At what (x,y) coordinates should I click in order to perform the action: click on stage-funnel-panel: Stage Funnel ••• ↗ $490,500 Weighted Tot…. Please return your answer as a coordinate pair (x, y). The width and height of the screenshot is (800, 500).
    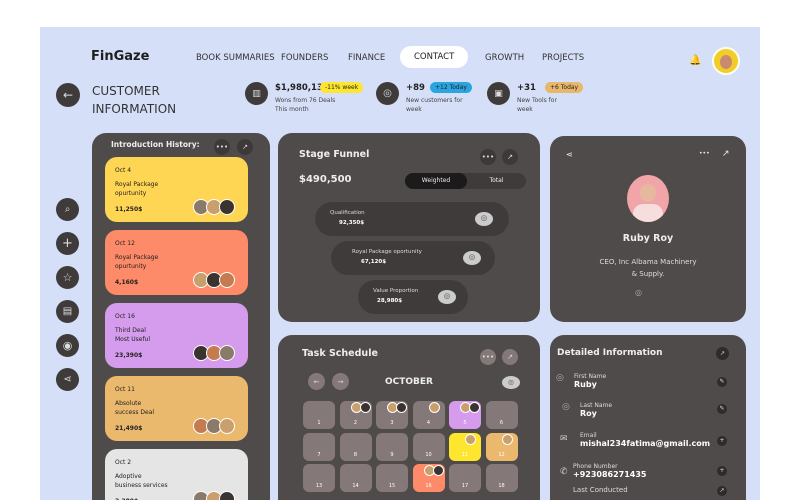
    Looking at the image, I should click on (409, 227).